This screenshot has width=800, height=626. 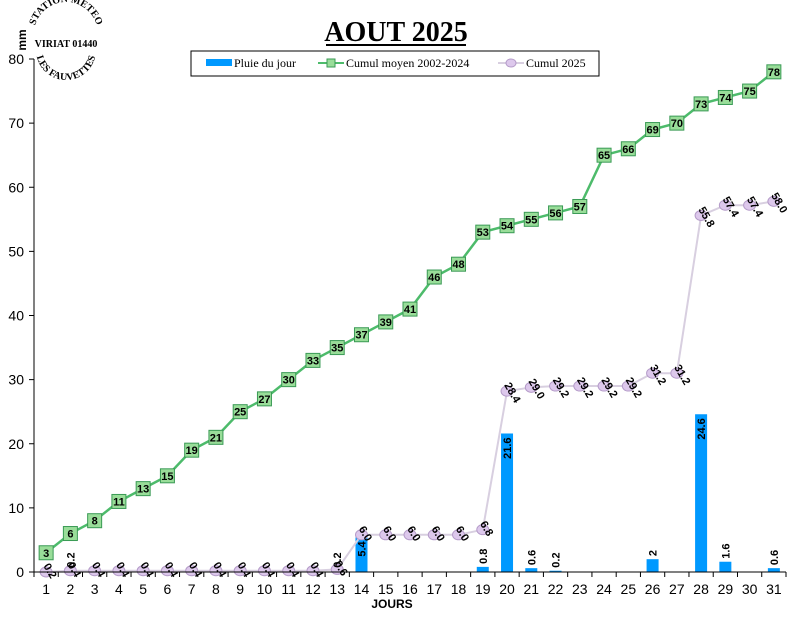 I want to click on y-tick-label: 0, so click(x=20, y=572).